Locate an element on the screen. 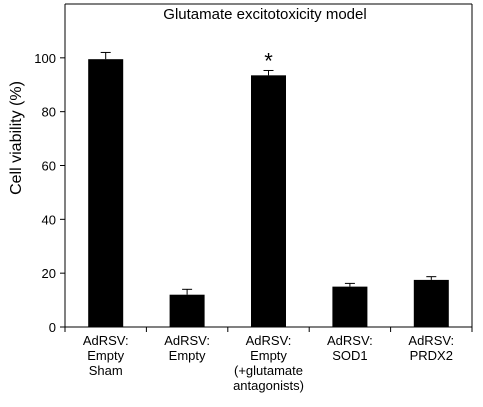 Image resolution: width=483 pixels, height=407 pixels. x-tick-label: AdRSV: Empty (+glutamate antagonists) is located at coordinates (268, 363).